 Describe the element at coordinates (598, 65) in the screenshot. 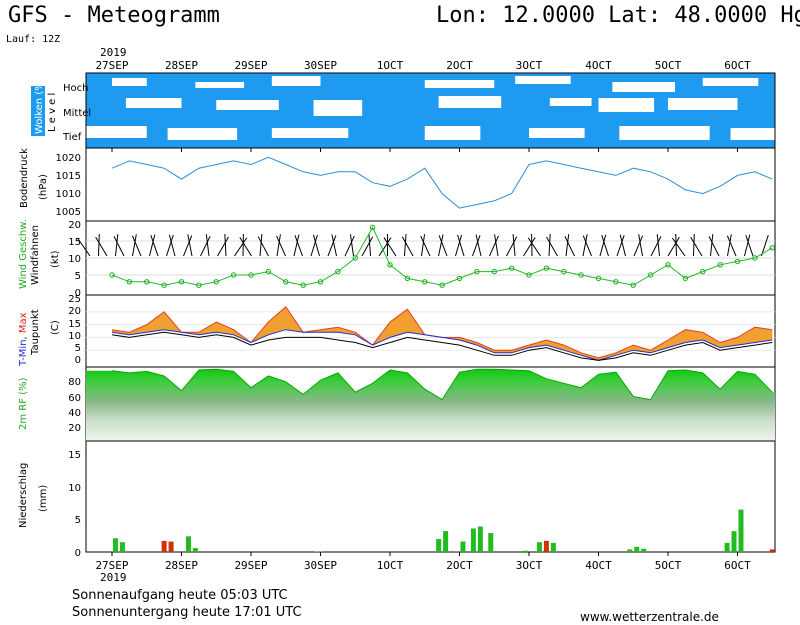

I see `date-label: 4OCT` at that location.